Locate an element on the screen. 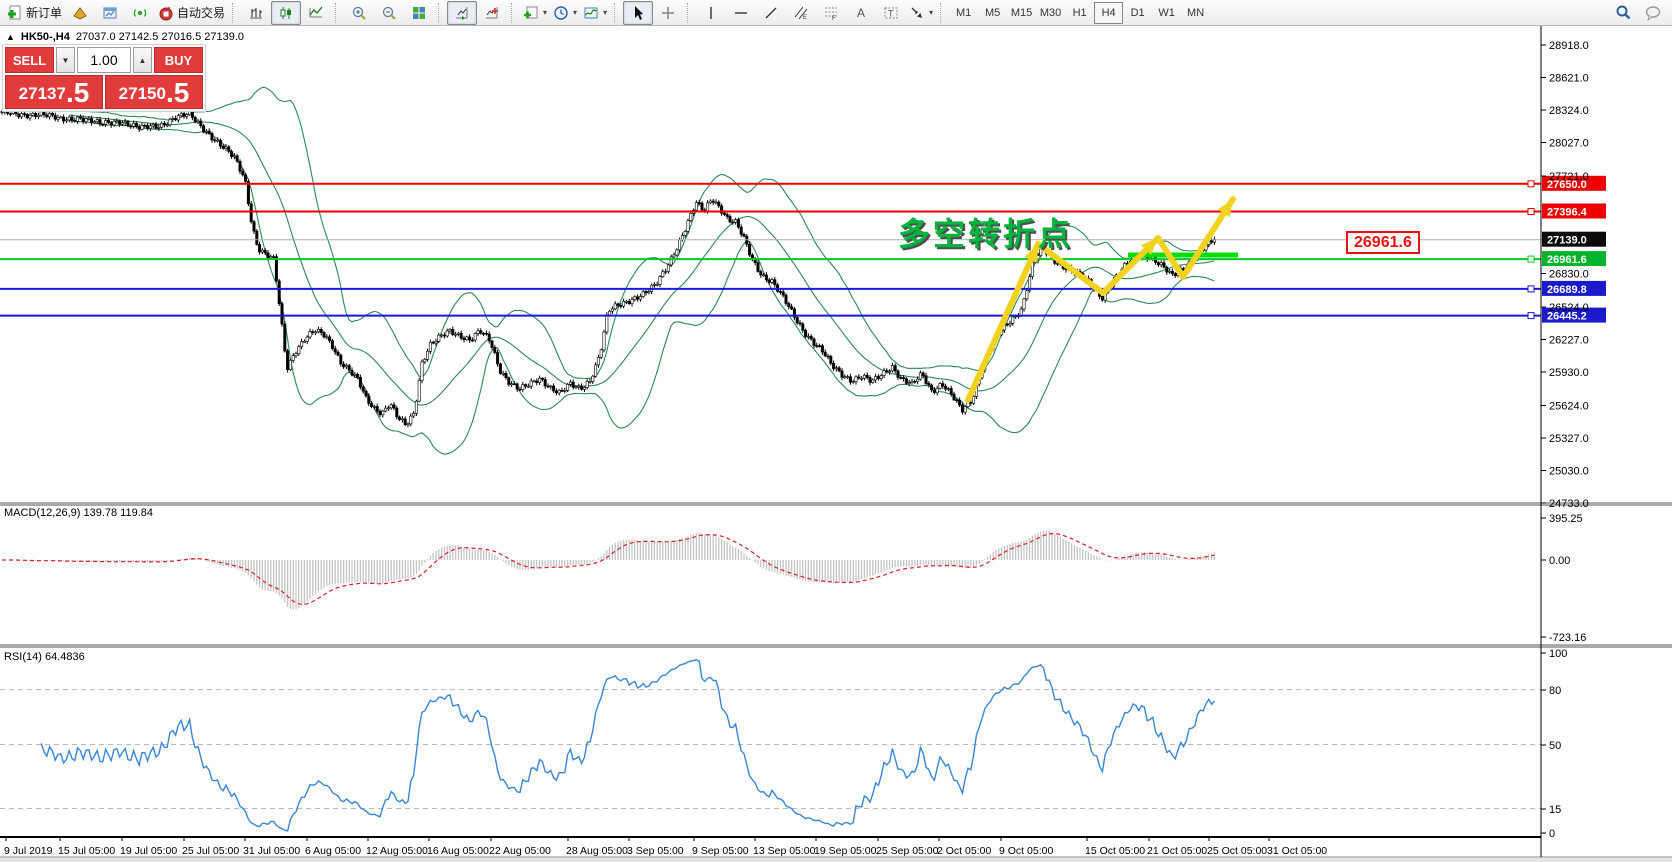  svg-text: 25327.0 is located at coordinates (1569, 439).